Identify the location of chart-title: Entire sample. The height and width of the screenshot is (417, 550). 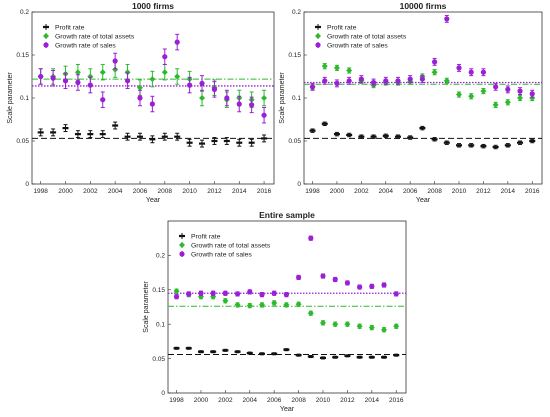
(287, 215).